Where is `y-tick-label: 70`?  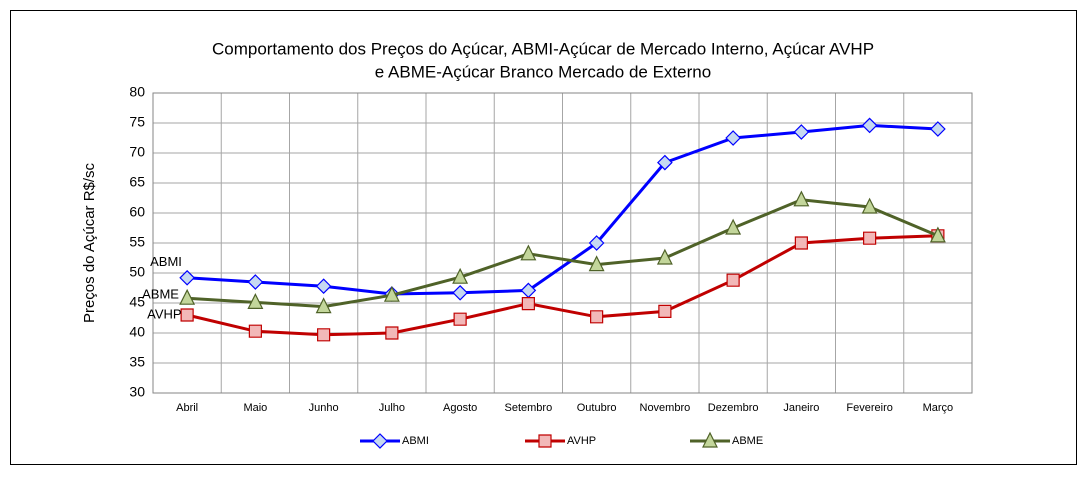 y-tick-label: 70 is located at coordinates (137, 152).